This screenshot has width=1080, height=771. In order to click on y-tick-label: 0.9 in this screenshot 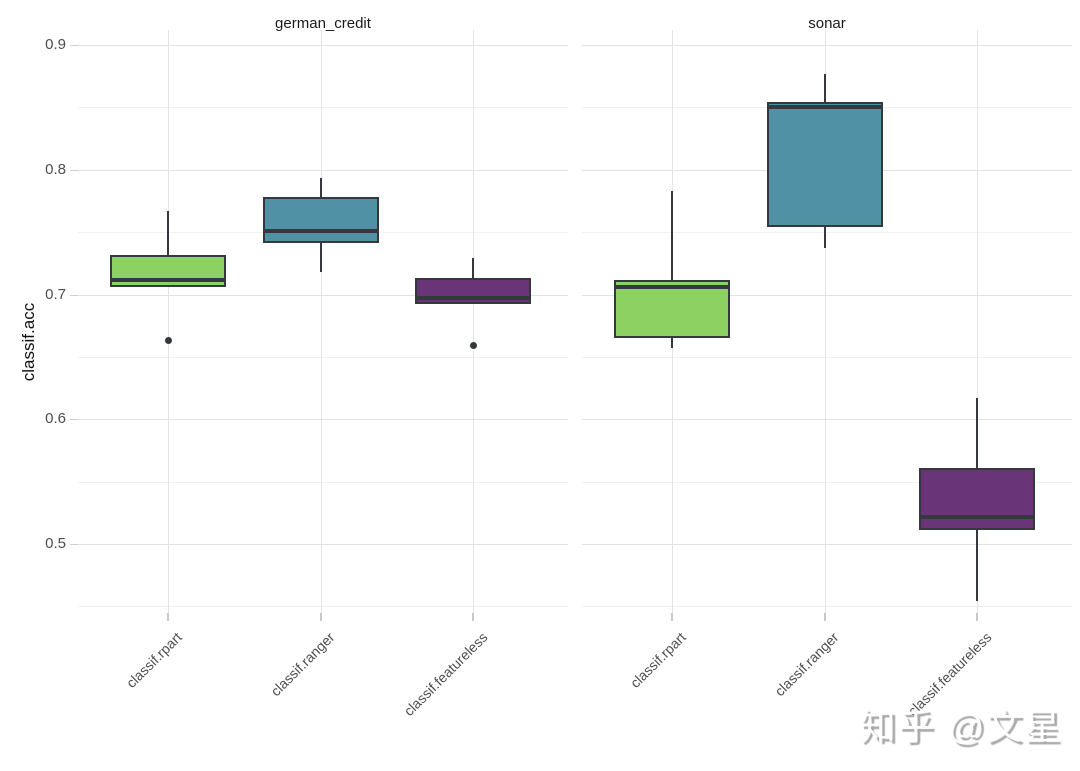, I will do `click(55, 44)`.